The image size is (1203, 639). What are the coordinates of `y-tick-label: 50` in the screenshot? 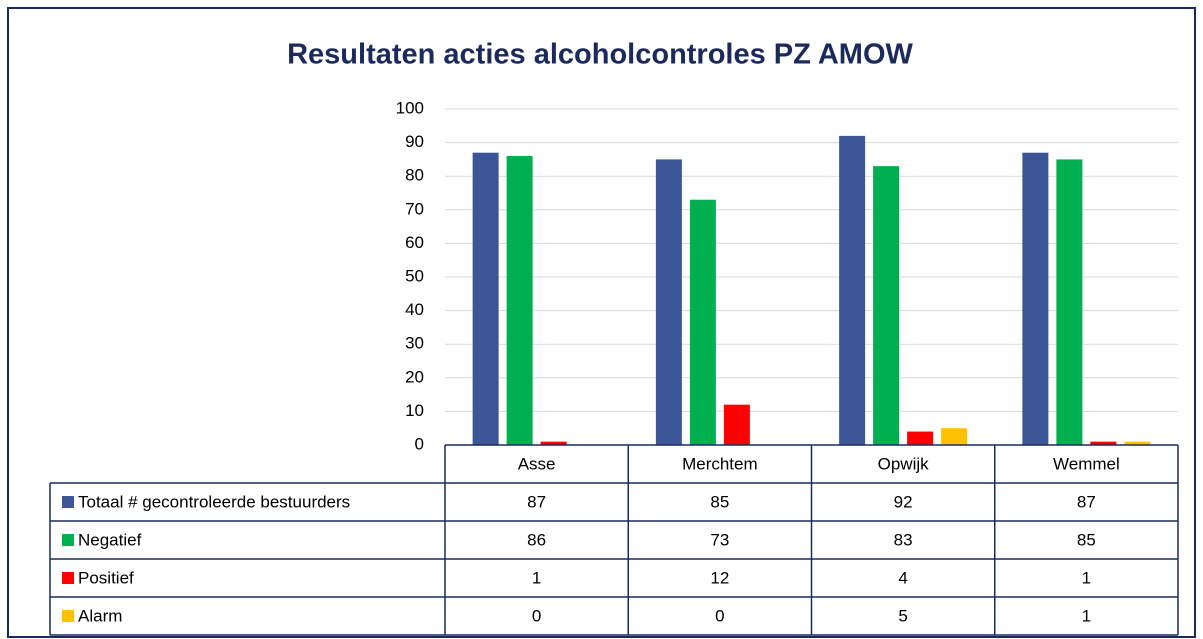 It's located at (414, 275).